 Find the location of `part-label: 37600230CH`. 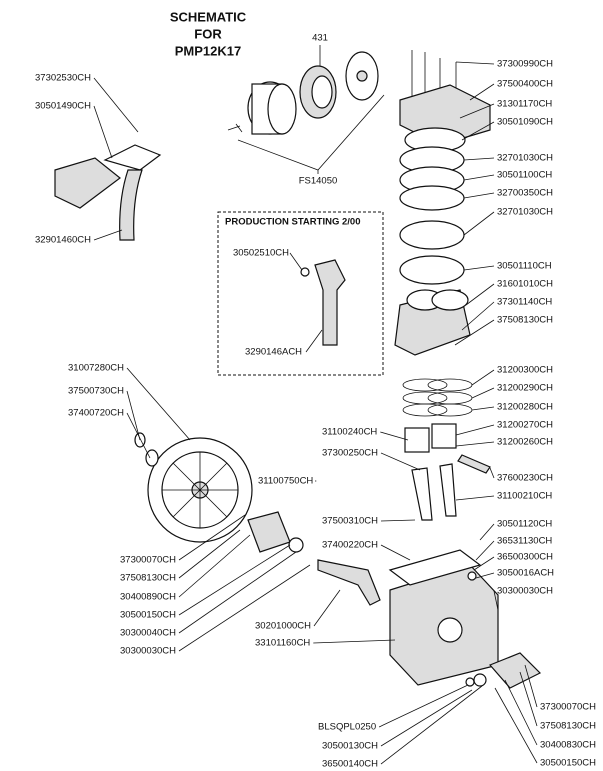

part-label: 37600230CH is located at coordinates (525, 478).